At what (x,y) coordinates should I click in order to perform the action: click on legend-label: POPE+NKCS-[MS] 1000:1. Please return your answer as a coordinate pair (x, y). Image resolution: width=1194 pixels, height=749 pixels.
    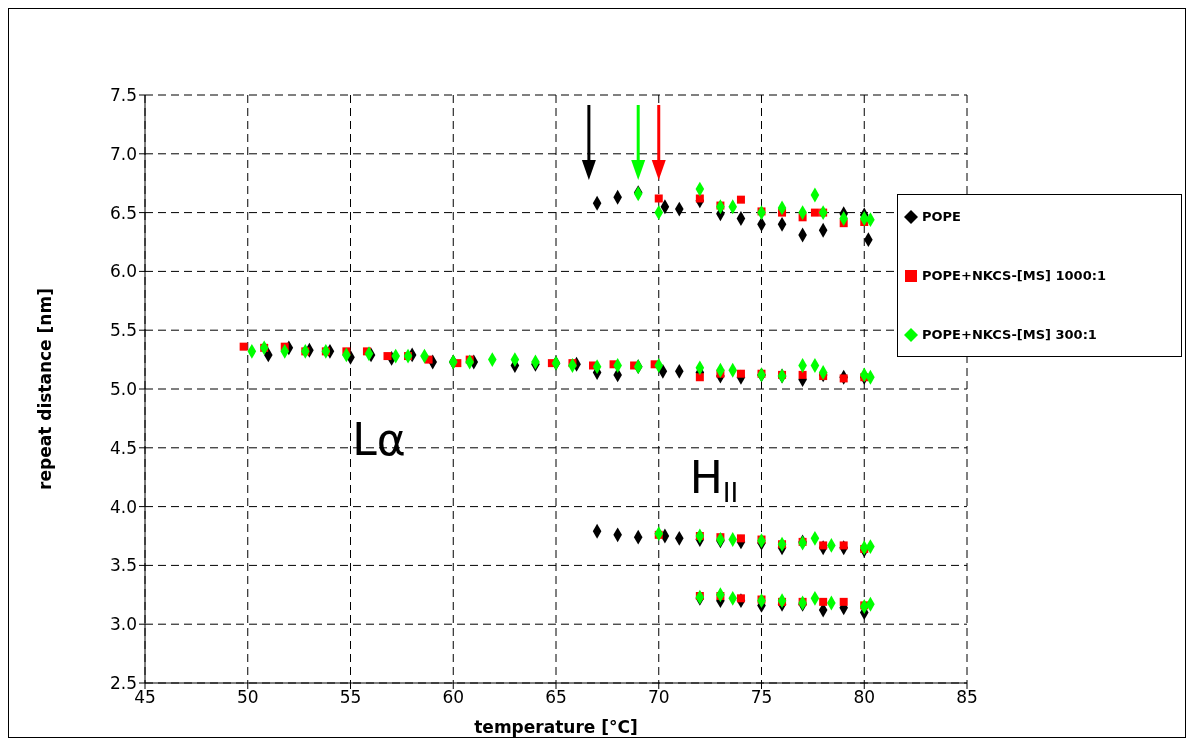
    Looking at the image, I should click on (1014, 275).